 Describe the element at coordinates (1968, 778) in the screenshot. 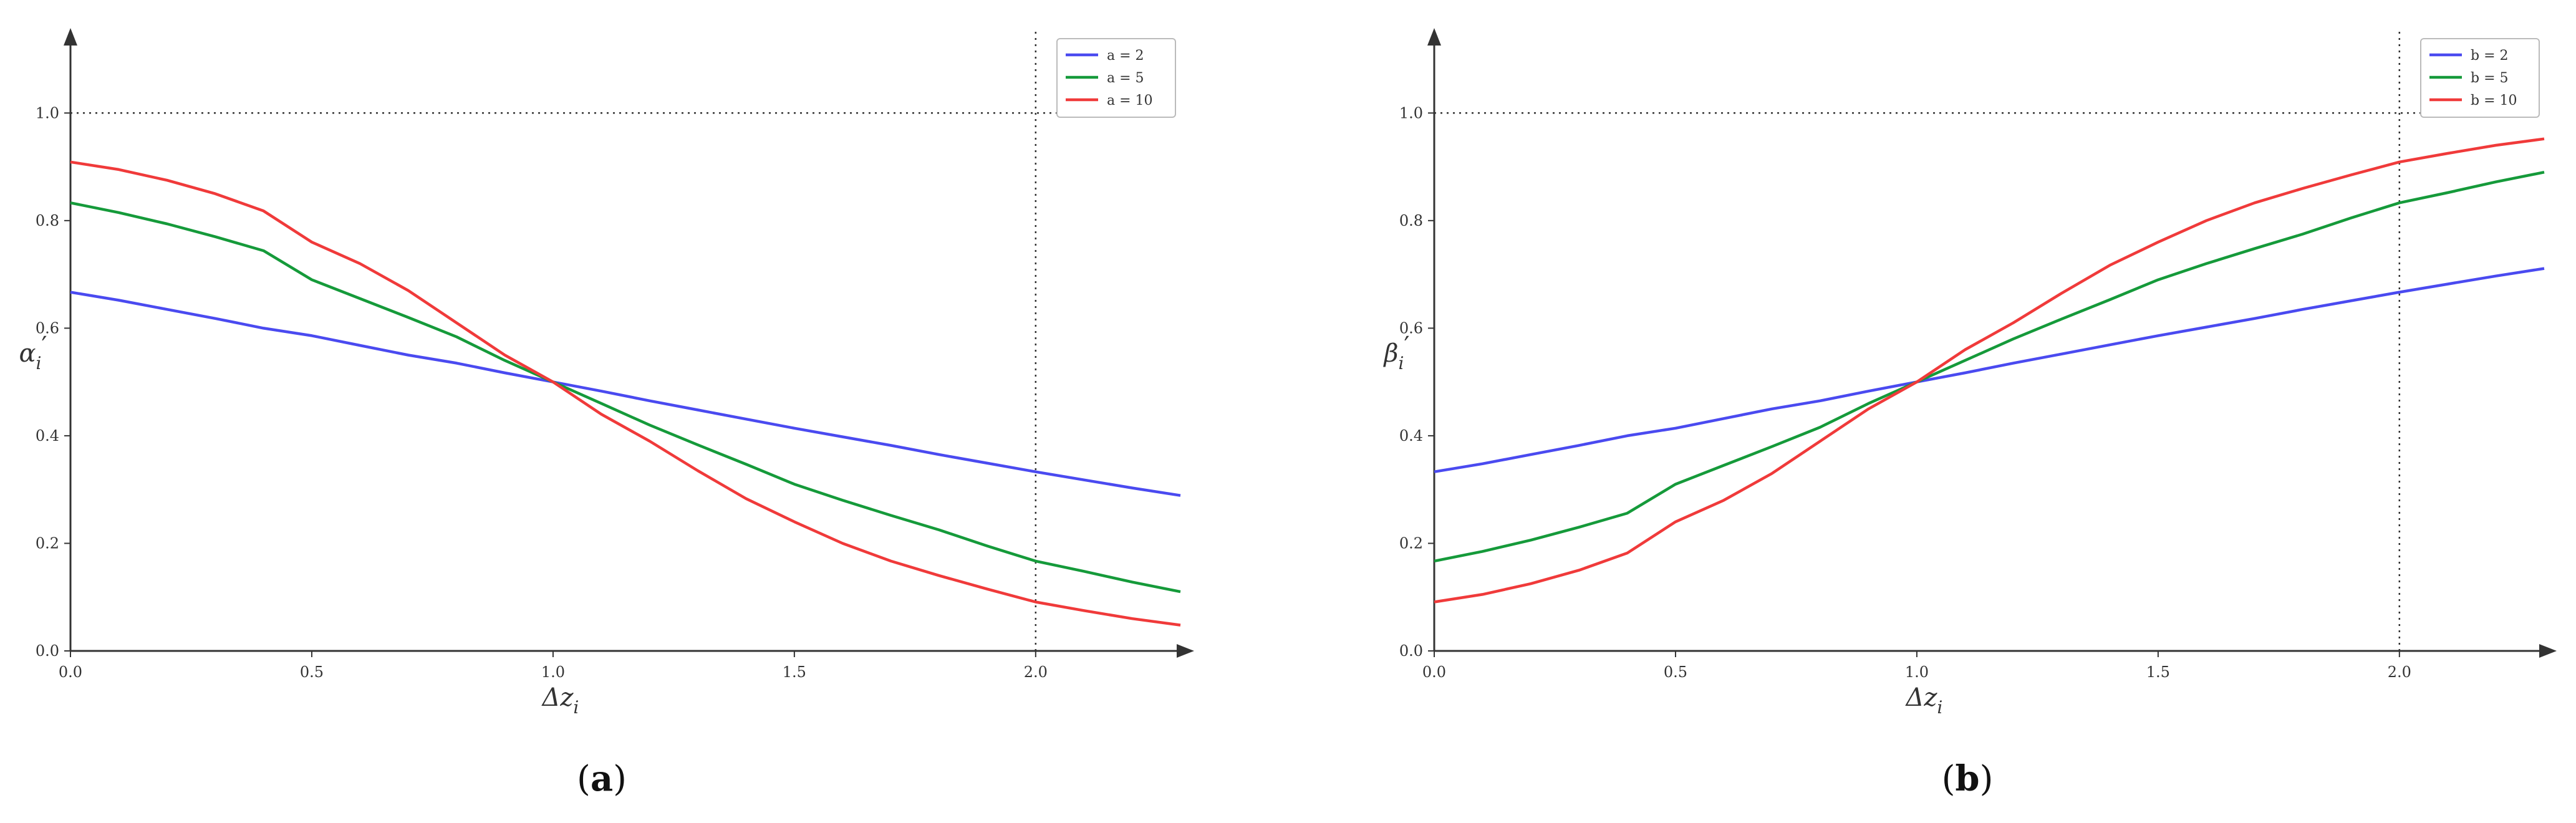

I see `panel-label: (b)` at that location.